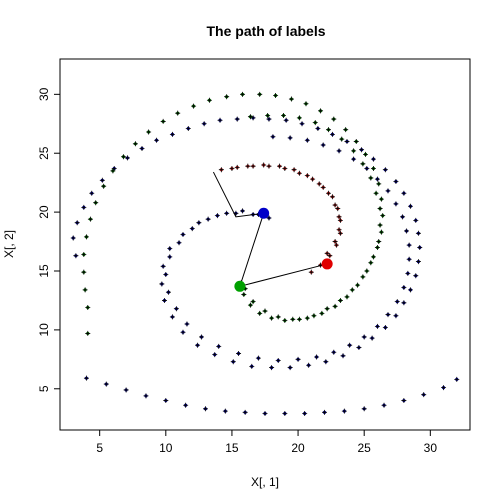 Image resolution: width=504 pixels, height=504 pixels. Describe the element at coordinates (298, 448) in the screenshot. I see `x-tick-label: 20` at that location.